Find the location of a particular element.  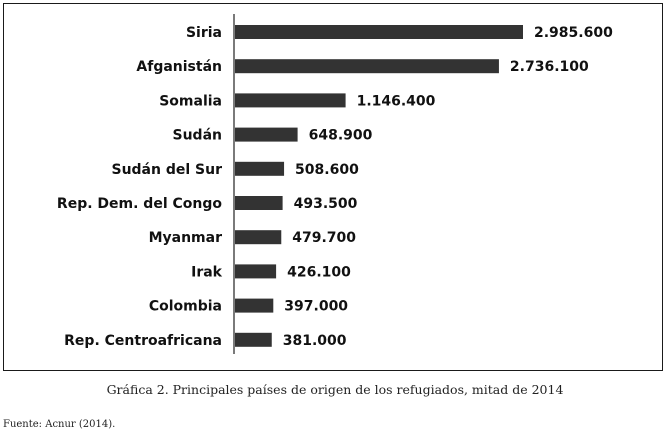

value-label: 648.900 is located at coordinates (341, 136).